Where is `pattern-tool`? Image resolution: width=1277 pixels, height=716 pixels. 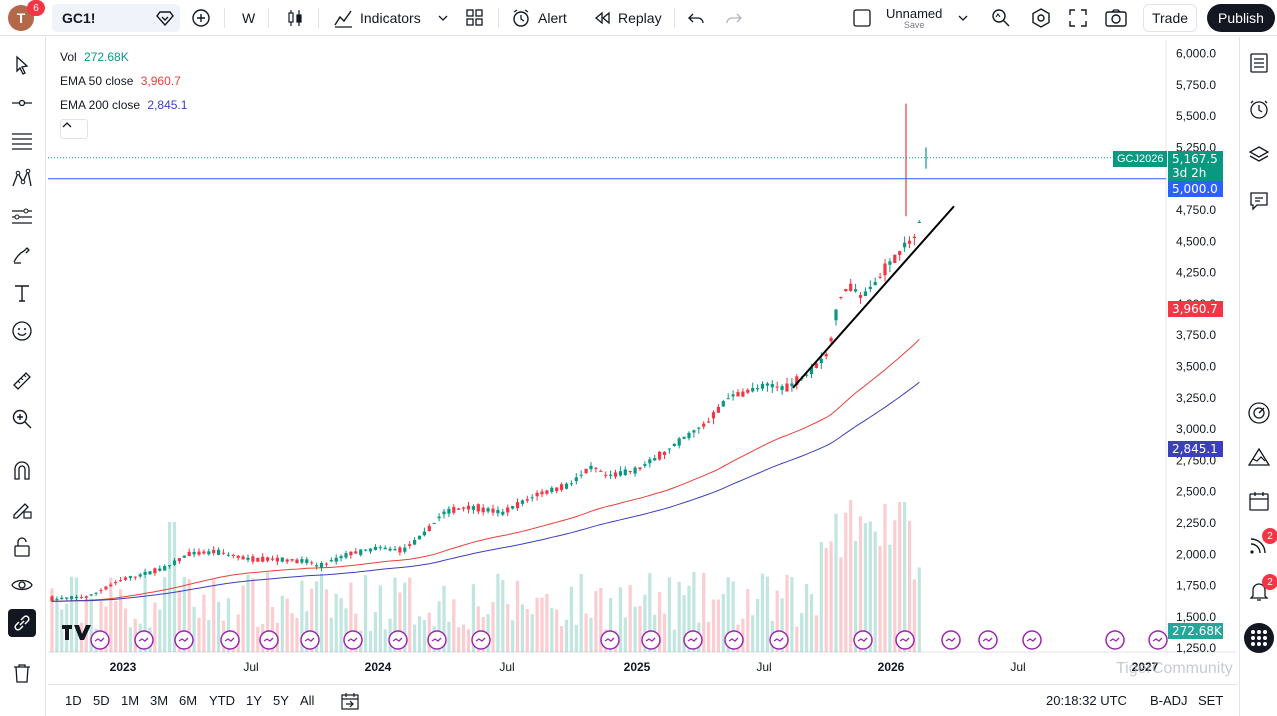
pattern-tool is located at coordinates (22, 179).